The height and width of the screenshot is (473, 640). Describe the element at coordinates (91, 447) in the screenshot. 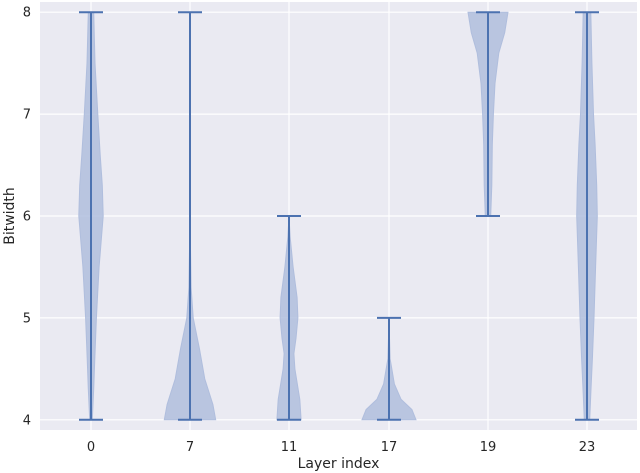

I see `x-tick-label: 0` at that location.